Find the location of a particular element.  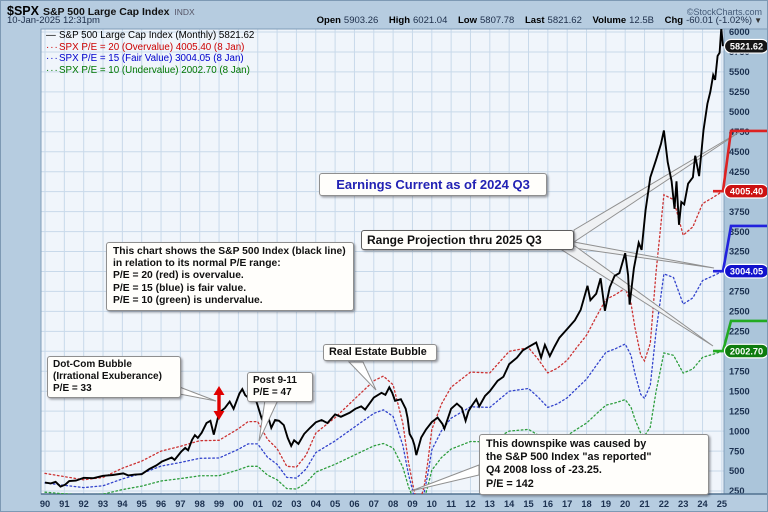

svg-text: 23 is located at coordinates (683, 504).